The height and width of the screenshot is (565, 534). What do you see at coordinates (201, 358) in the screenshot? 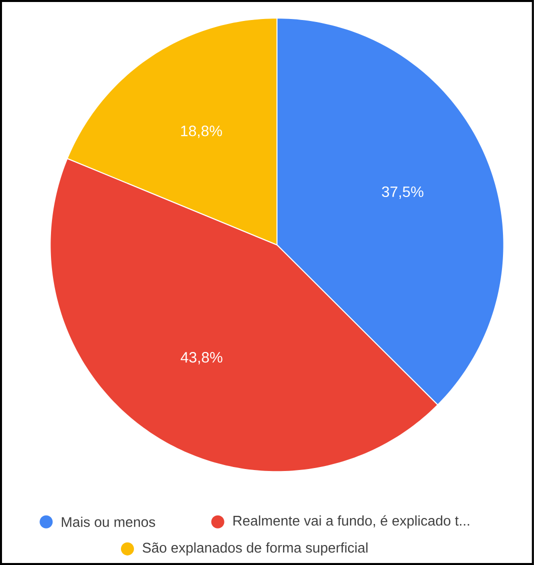
I see `data-label: 43,8%` at bounding box center [201, 358].